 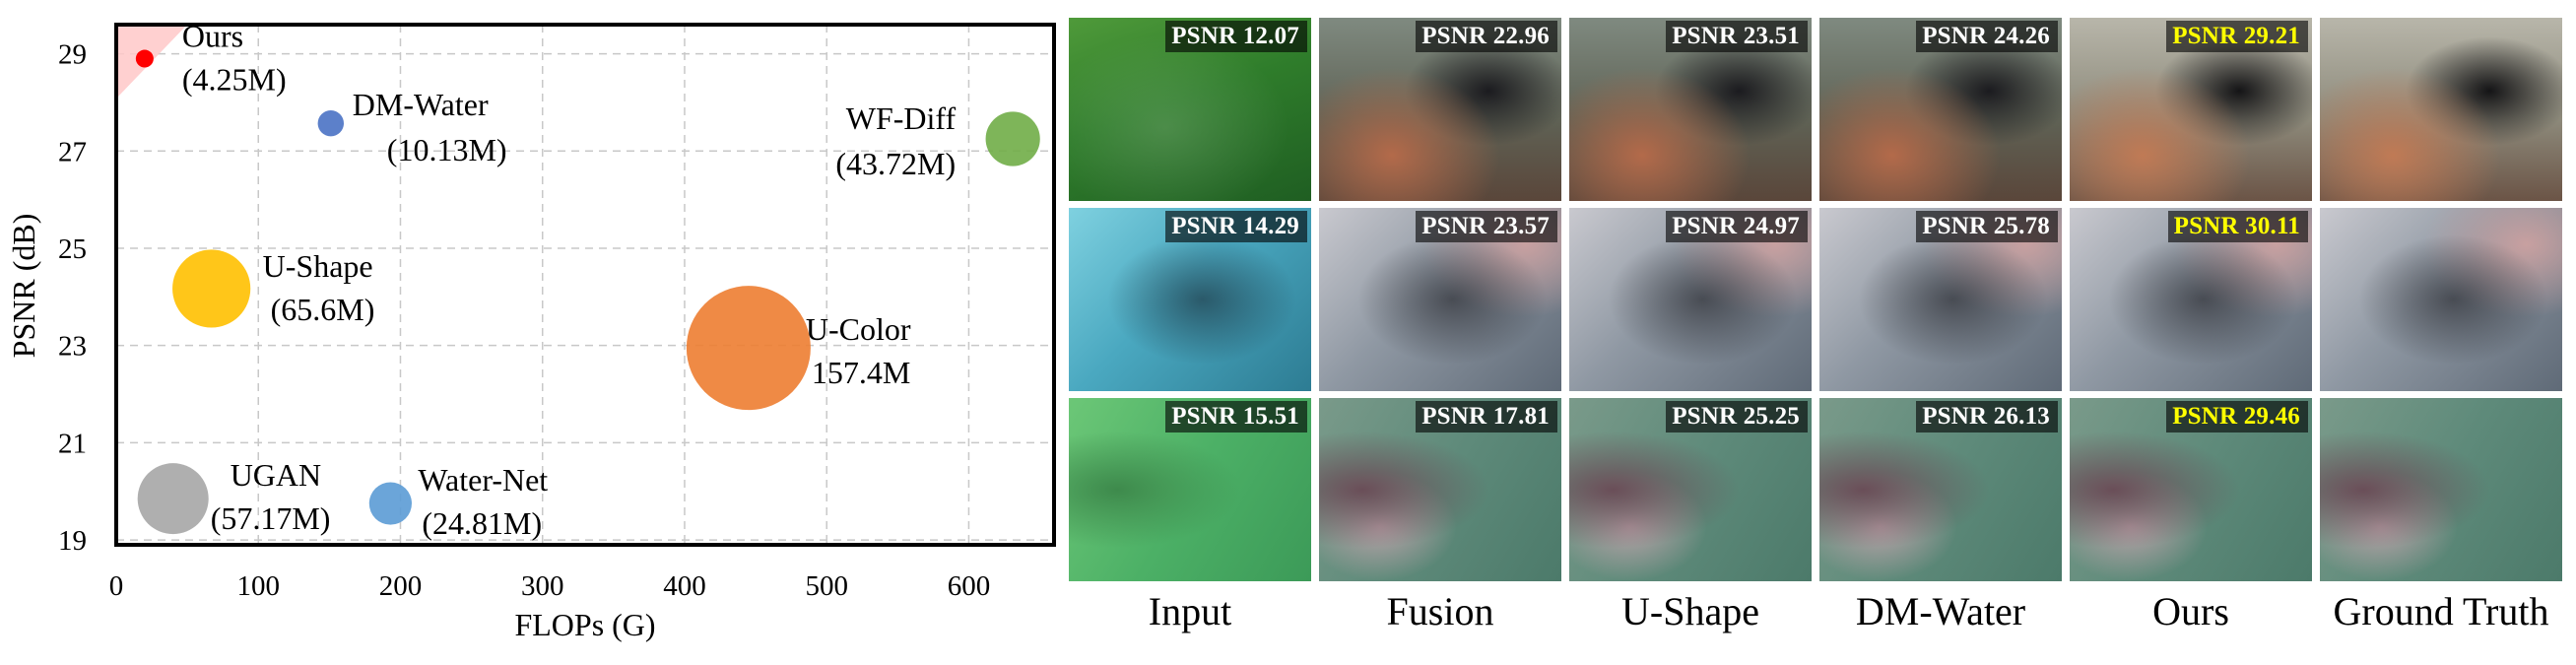 What do you see at coordinates (24, 286) in the screenshot?
I see `y-axis-label: PSNR (dB)` at bounding box center [24, 286].